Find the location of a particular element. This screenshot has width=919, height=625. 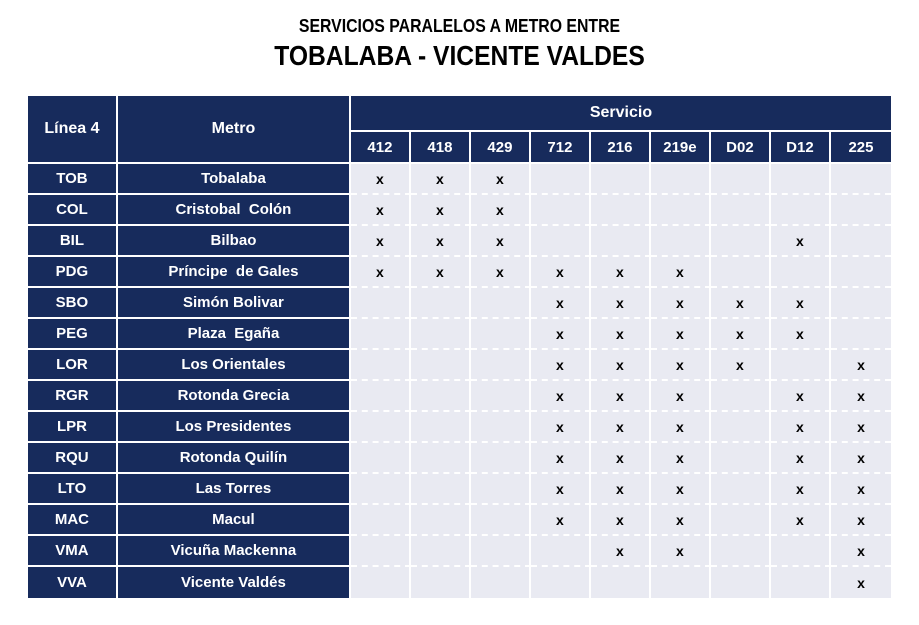

station-code-cell: RGR is located at coordinates (72, 397).